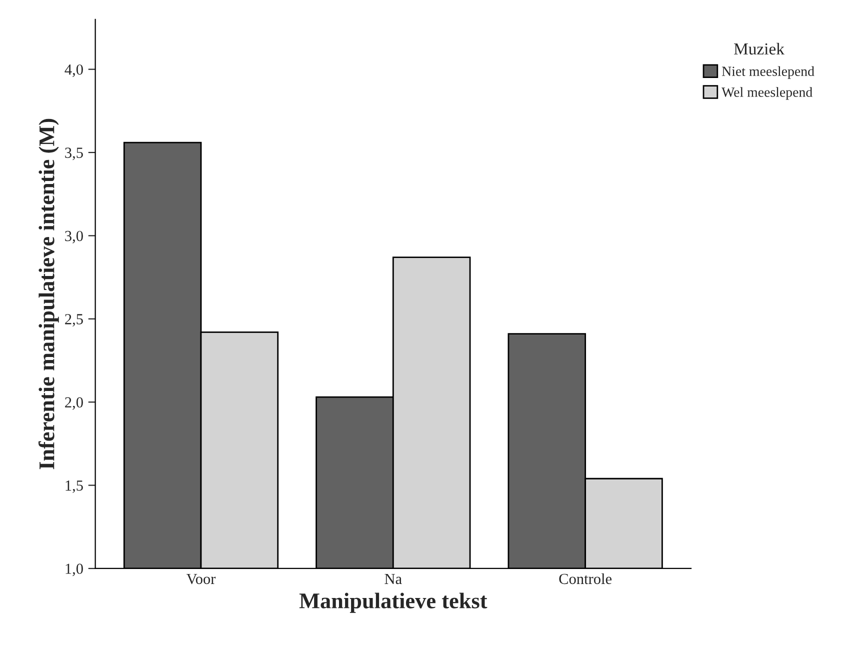  Describe the element at coordinates (759, 48) in the screenshot. I see `legend-title: Muziek` at that location.